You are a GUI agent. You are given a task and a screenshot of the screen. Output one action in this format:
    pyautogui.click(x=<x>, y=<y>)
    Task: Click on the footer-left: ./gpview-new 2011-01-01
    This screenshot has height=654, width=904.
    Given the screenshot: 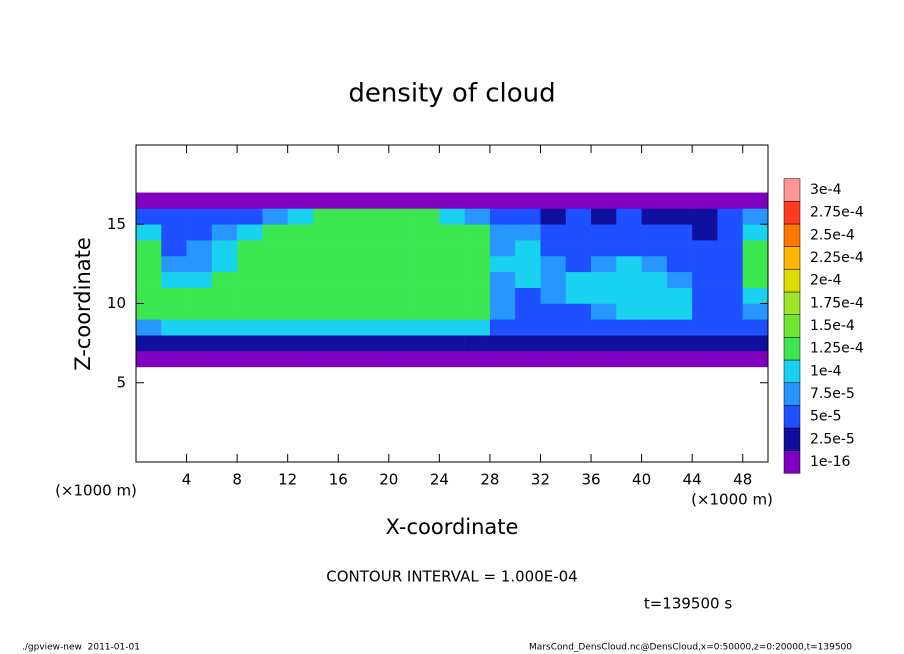 What is the action you would take?
    pyautogui.click(x=81, y=648)
    